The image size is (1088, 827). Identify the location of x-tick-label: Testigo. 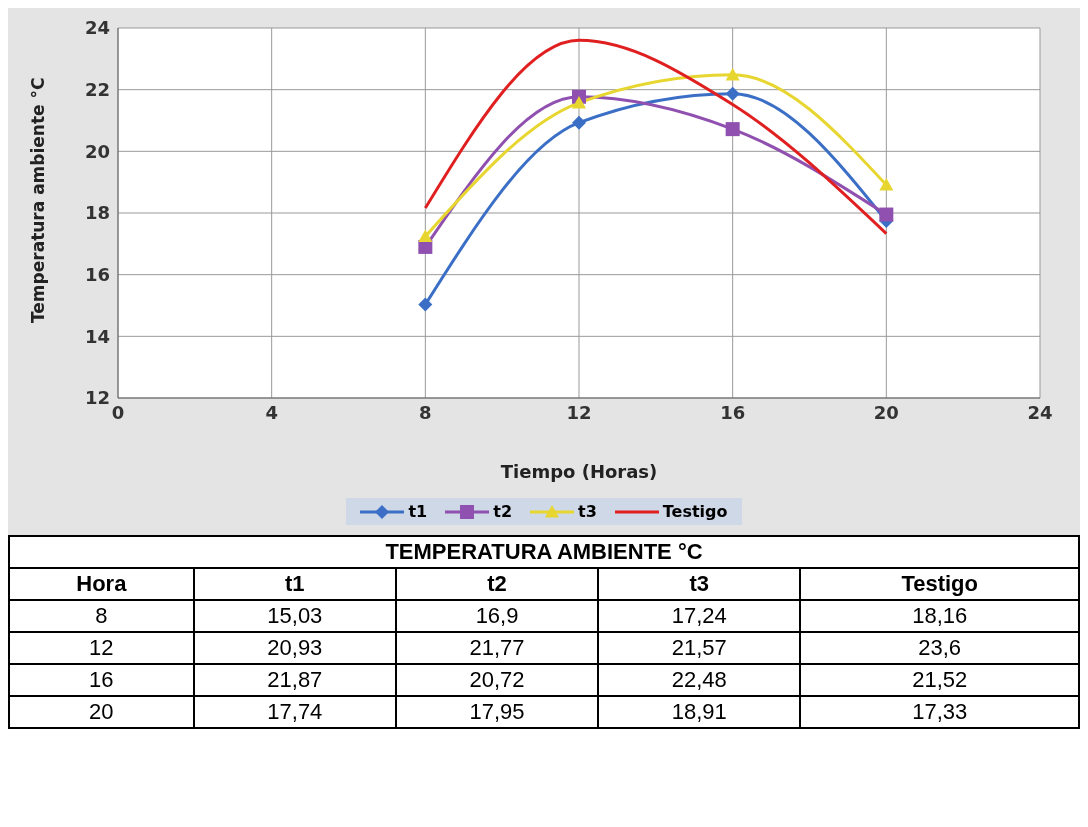
(939, 584).